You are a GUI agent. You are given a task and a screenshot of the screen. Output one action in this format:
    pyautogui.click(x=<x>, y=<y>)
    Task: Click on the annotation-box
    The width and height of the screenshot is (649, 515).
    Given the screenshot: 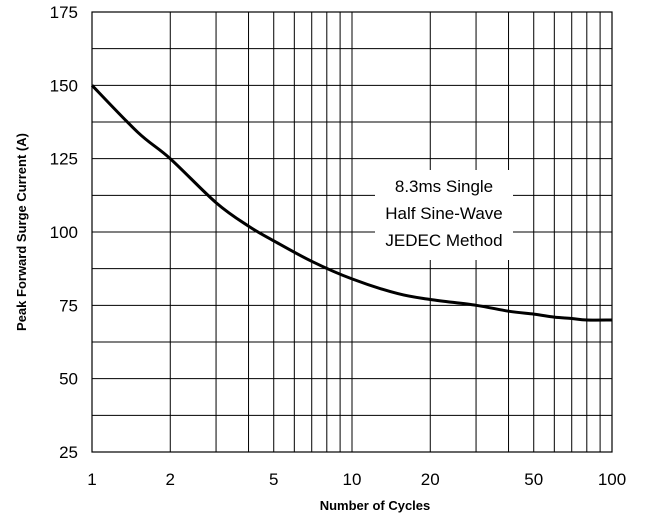 What is the action you would take?
    pyautogui.click(x=444, y=215)
    